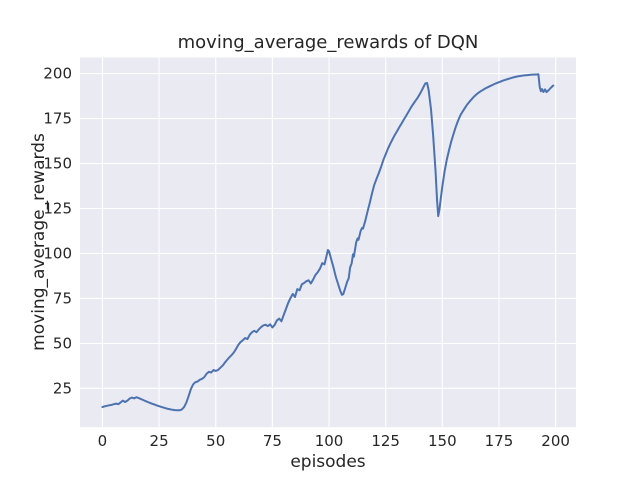 The width and height of the screenshot is (640, 480). I want to click on y-tick-label: 175, so click(57, 119).